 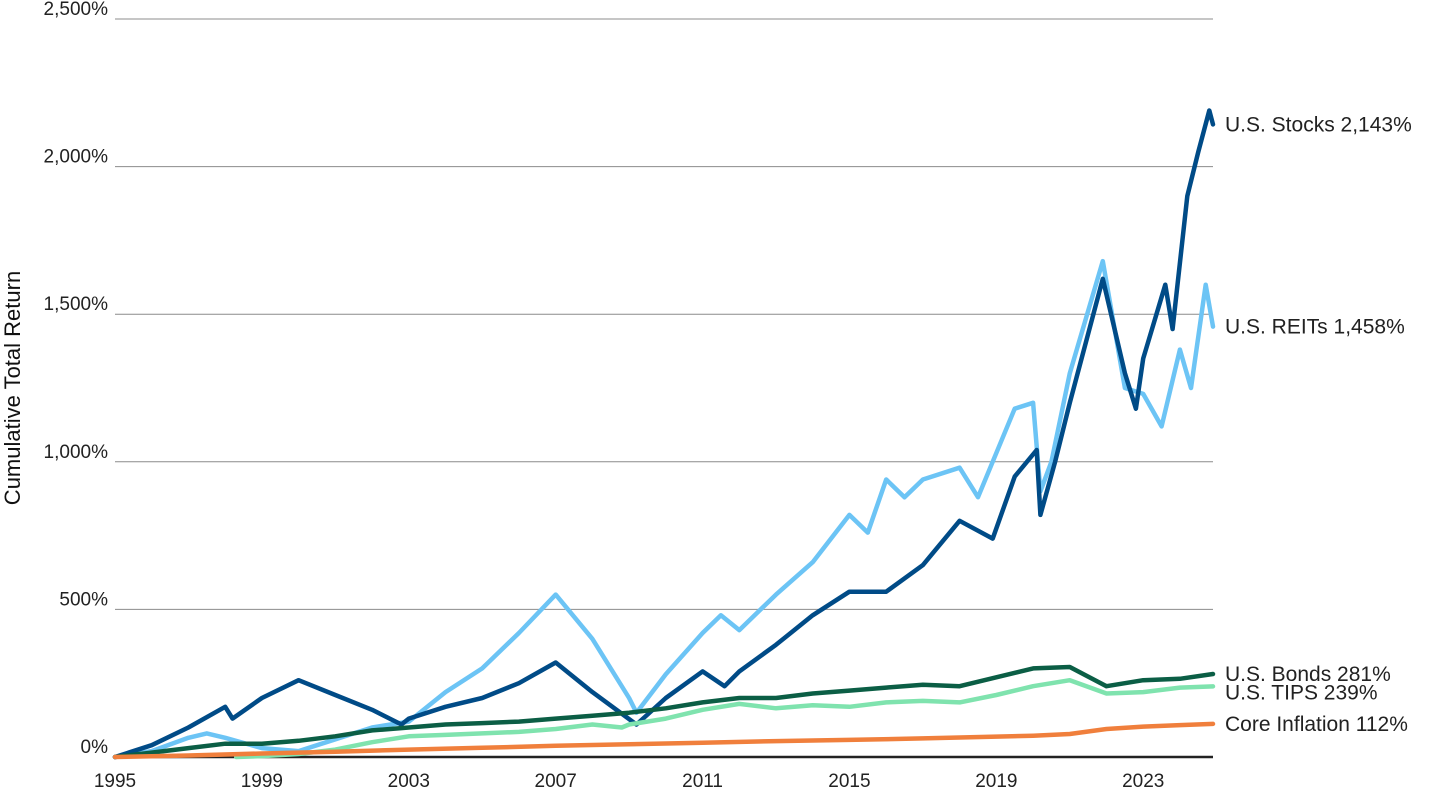 What do you see at coordinates (83, 599) in the screenshot?
I see `y-tick-label: 500%` at bounding box center [83, 599].